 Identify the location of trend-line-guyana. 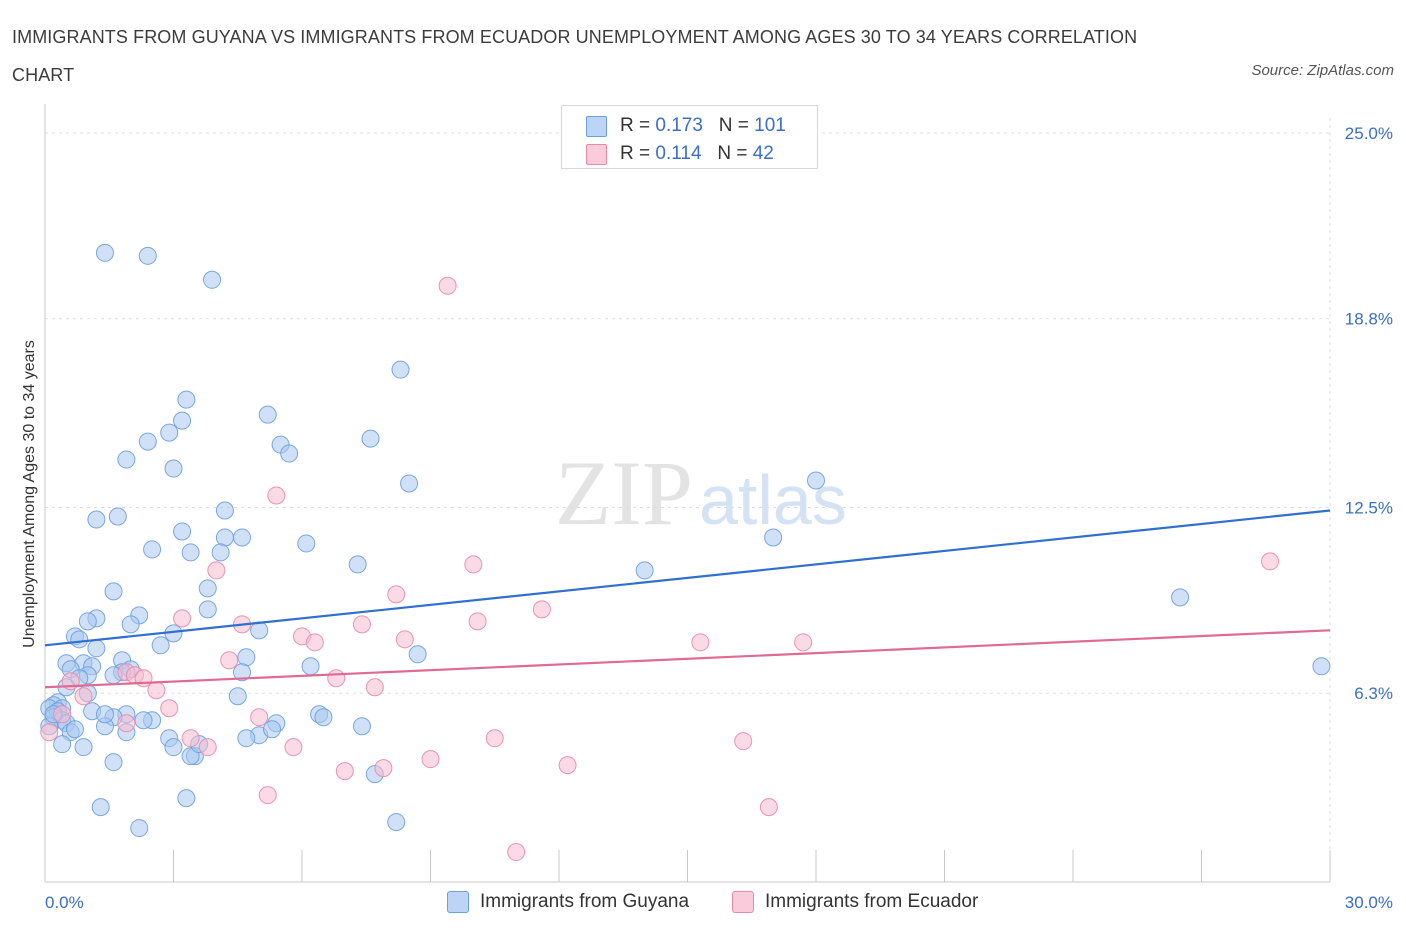
(687, 578).